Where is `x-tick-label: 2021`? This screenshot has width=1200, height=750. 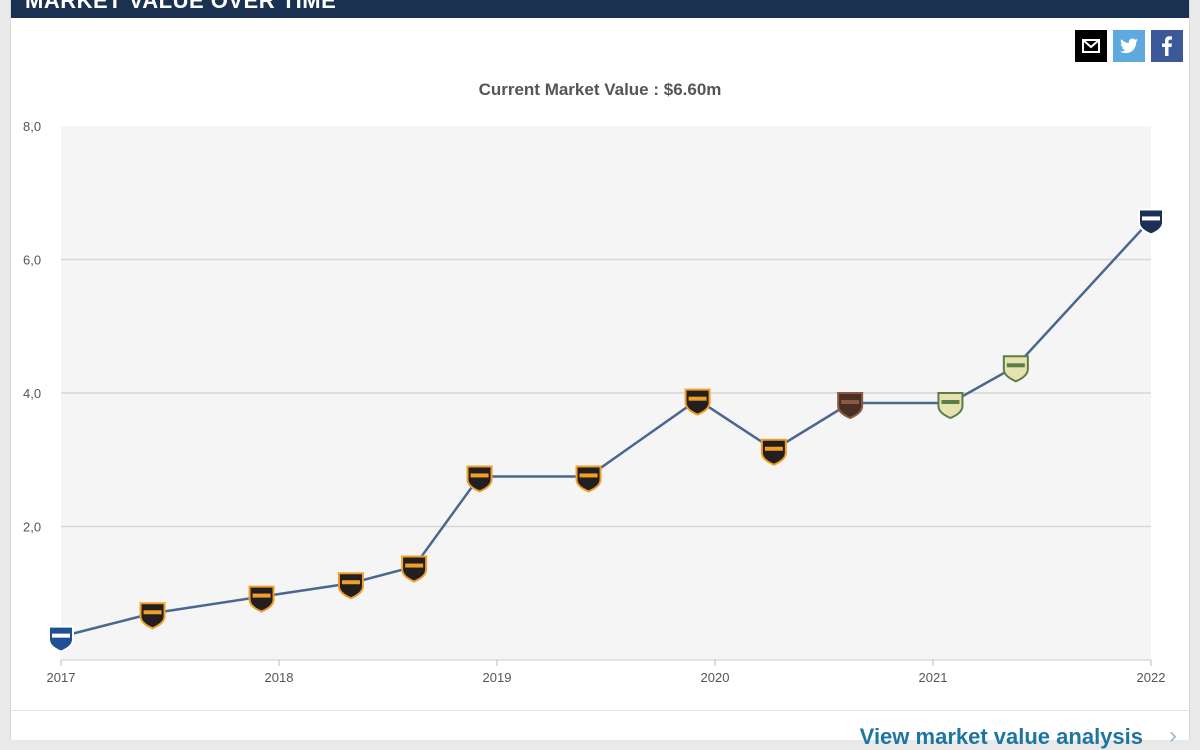 x-tick-label: 2021 is located at coordinates (933, 677).